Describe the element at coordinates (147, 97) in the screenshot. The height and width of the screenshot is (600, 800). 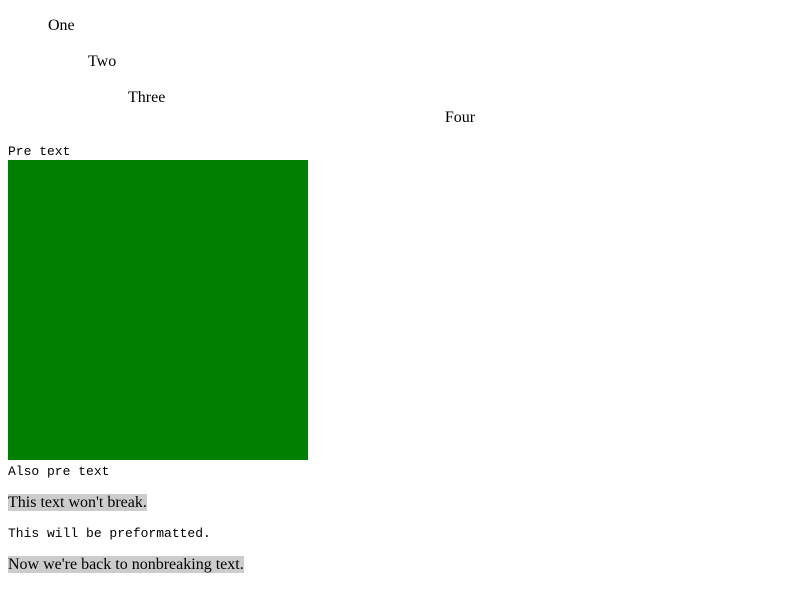
I see `indented-text-three: Three` at that location.